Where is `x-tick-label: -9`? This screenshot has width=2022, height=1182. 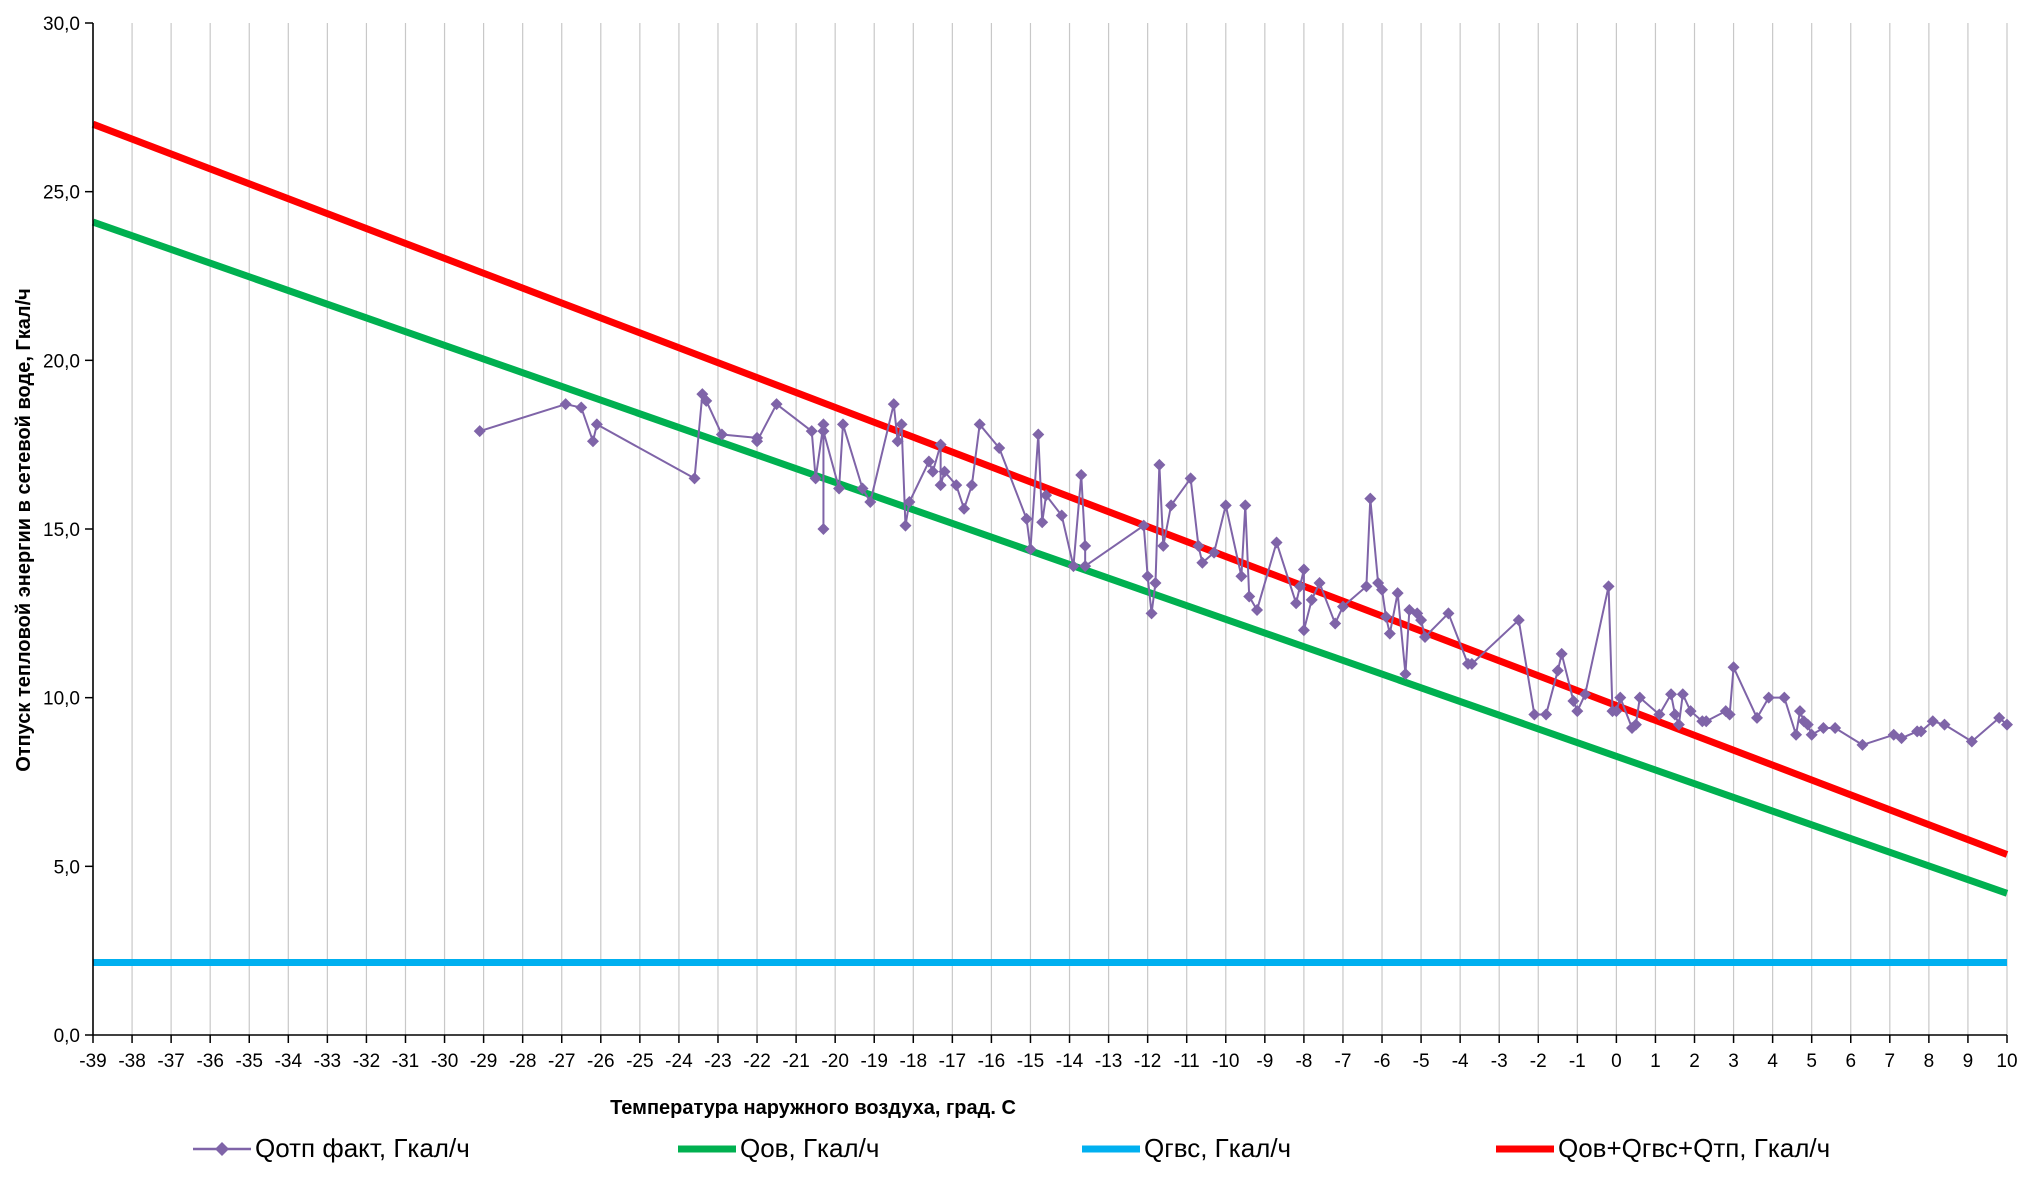
x-tick-label: -9 is located at coordinates (1264, 1061).